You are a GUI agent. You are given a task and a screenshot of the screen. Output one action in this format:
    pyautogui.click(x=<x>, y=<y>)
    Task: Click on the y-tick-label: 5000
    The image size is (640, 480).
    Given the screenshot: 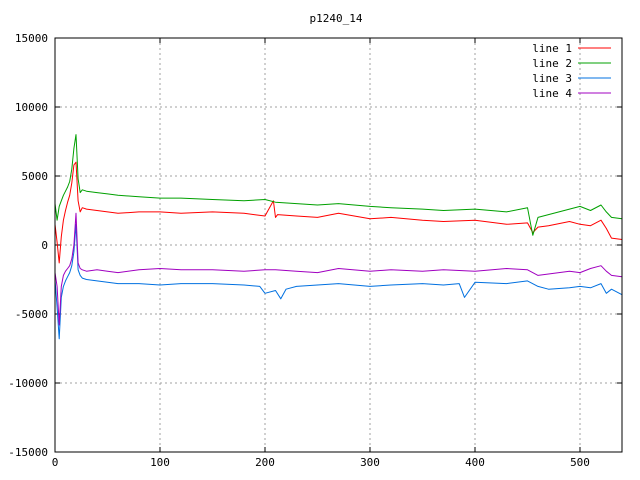 What is the action you would take?
    pyautogui.click(x=35, y=176)
    